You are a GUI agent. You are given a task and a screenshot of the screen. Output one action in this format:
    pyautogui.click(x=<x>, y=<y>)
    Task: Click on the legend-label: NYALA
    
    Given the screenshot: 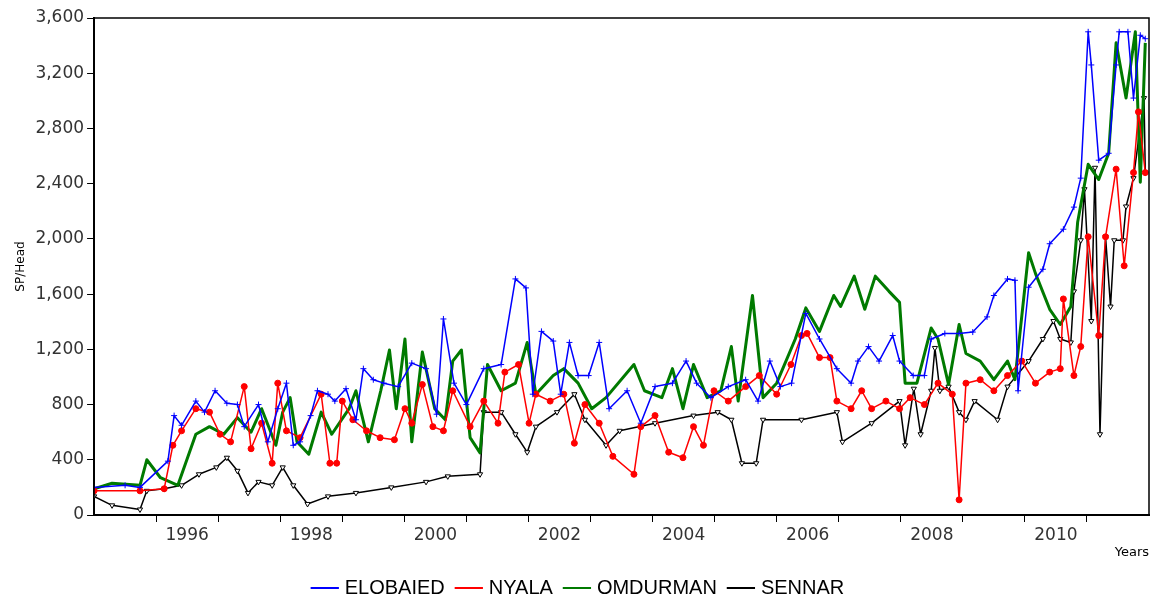 What is the action you would take?
    pyautogui.click(x=521, y=586)
    